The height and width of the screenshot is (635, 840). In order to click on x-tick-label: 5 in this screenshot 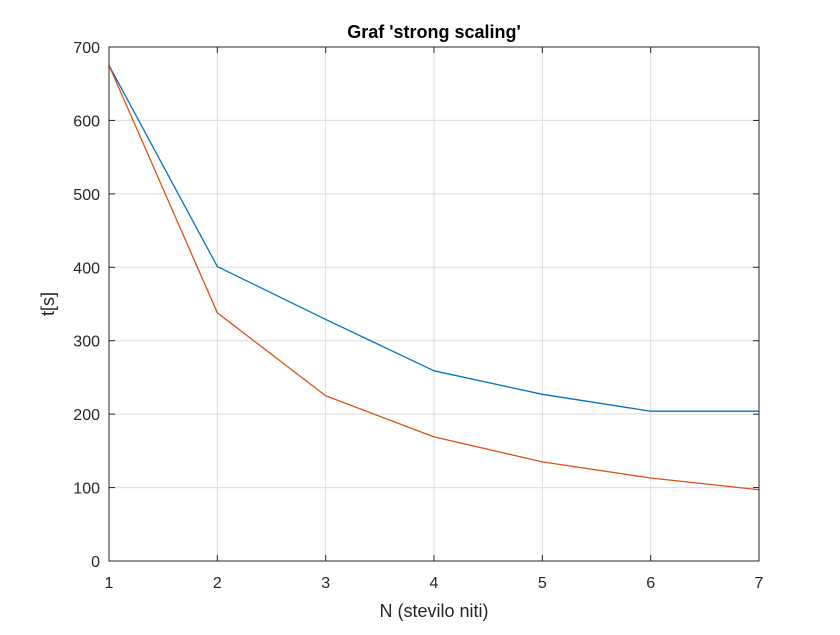, I will do `click(542, 583)`.